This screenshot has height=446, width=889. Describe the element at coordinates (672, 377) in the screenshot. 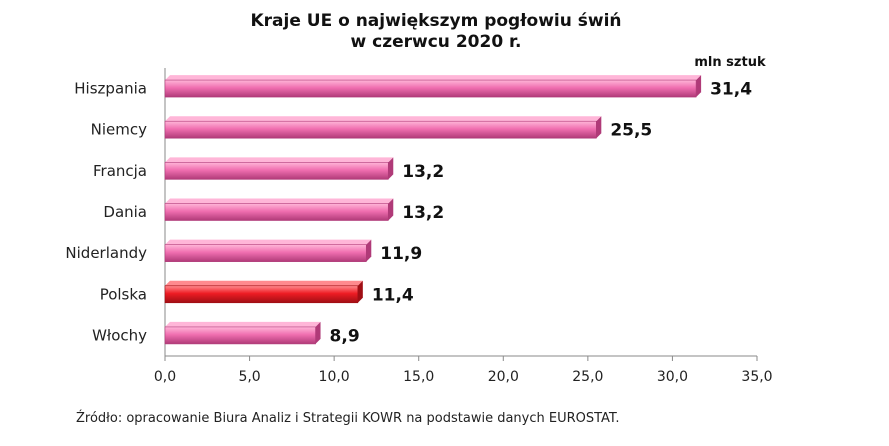

I see `x-tick-label: 30,0` at that location.